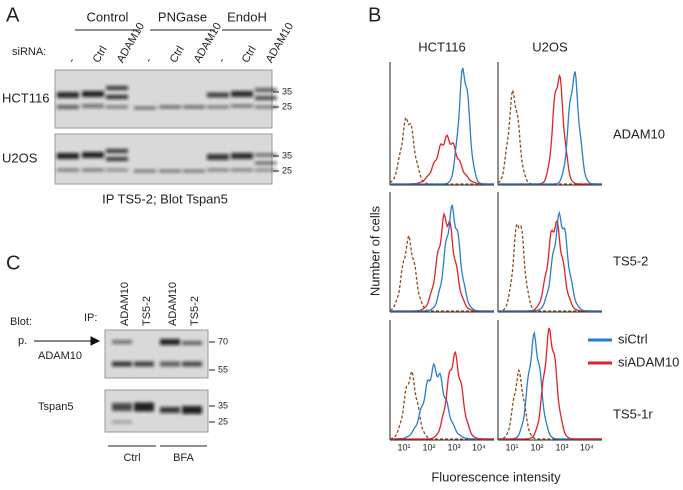  I want to click on column-label: U2OS, so click(550, 46).